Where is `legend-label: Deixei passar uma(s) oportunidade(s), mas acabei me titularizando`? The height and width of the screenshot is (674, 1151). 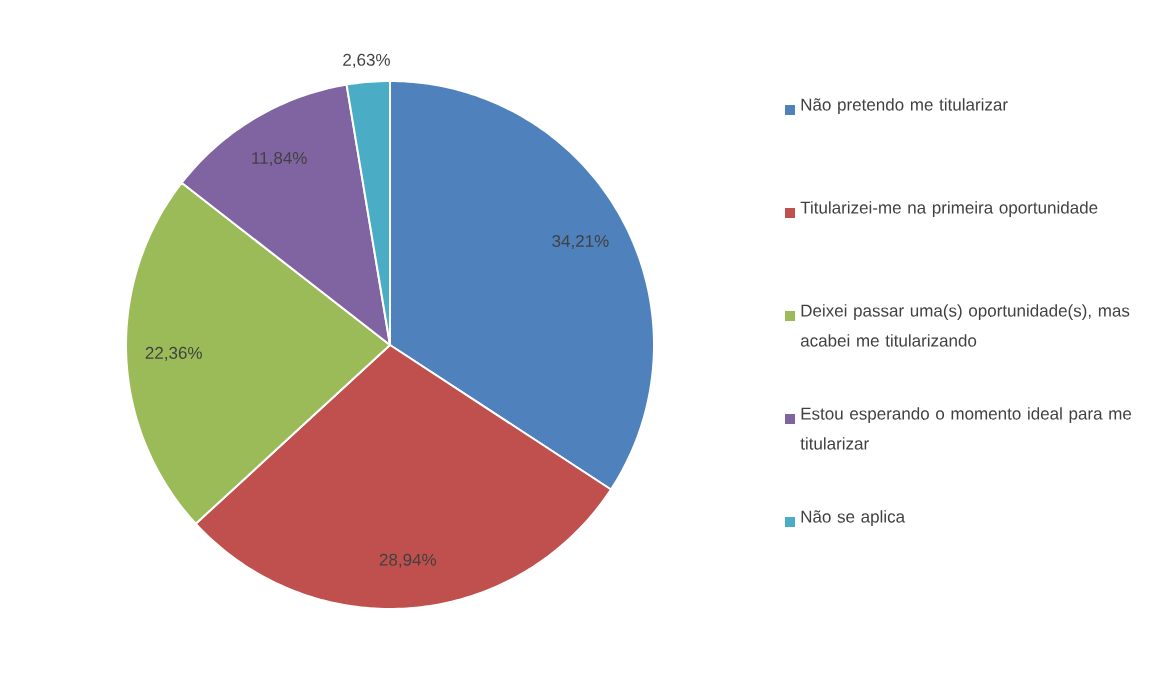
legend-label: Deixei passar uma(s) oportunidade(s), mas acabei me titularizando is located at coordinates (965, 325).